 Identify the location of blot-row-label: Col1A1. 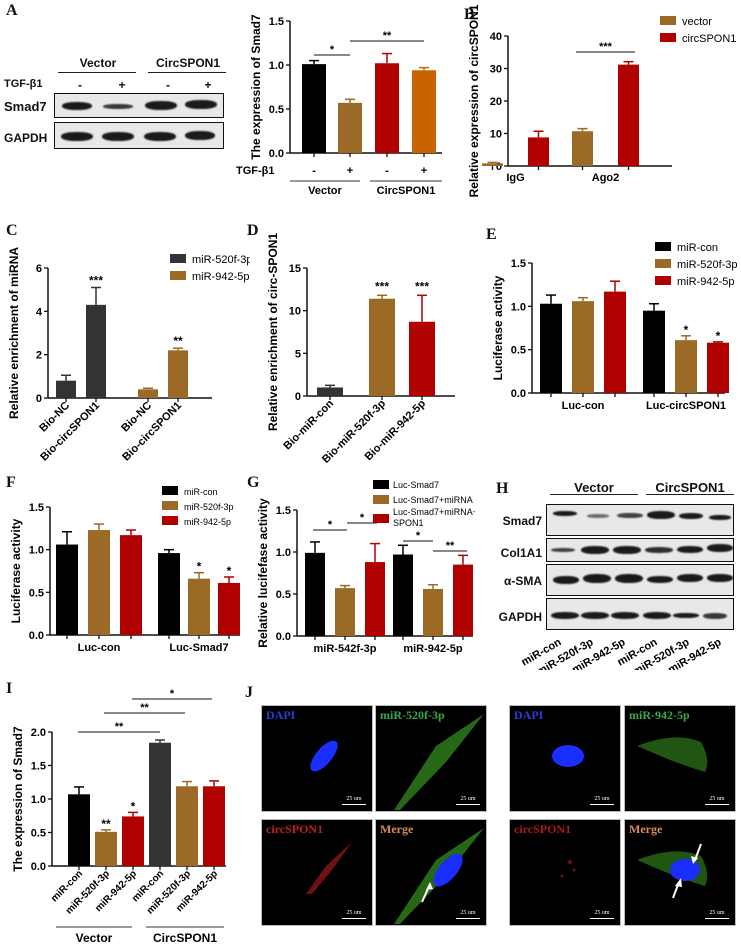
(521, 553).